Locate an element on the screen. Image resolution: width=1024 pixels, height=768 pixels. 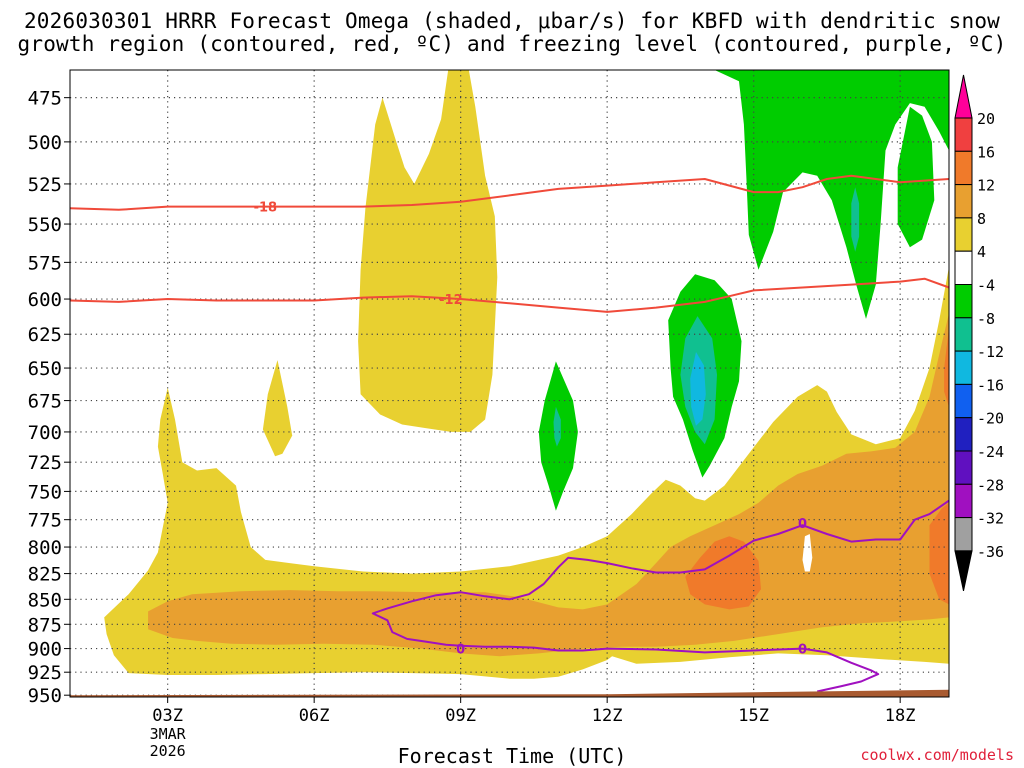
omega-region-orange-east-streak is located at coordinates (946, 367).